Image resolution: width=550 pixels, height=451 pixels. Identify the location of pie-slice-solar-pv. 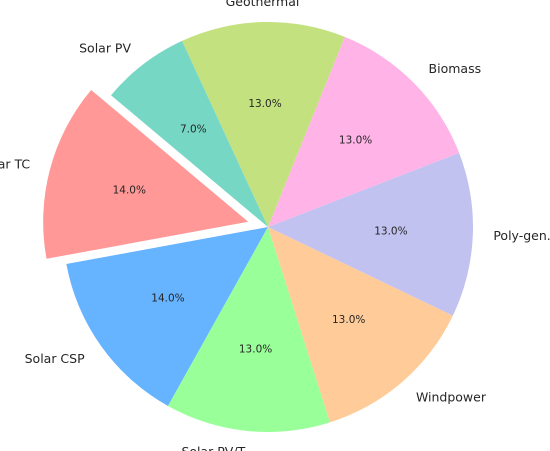
(189, 134).